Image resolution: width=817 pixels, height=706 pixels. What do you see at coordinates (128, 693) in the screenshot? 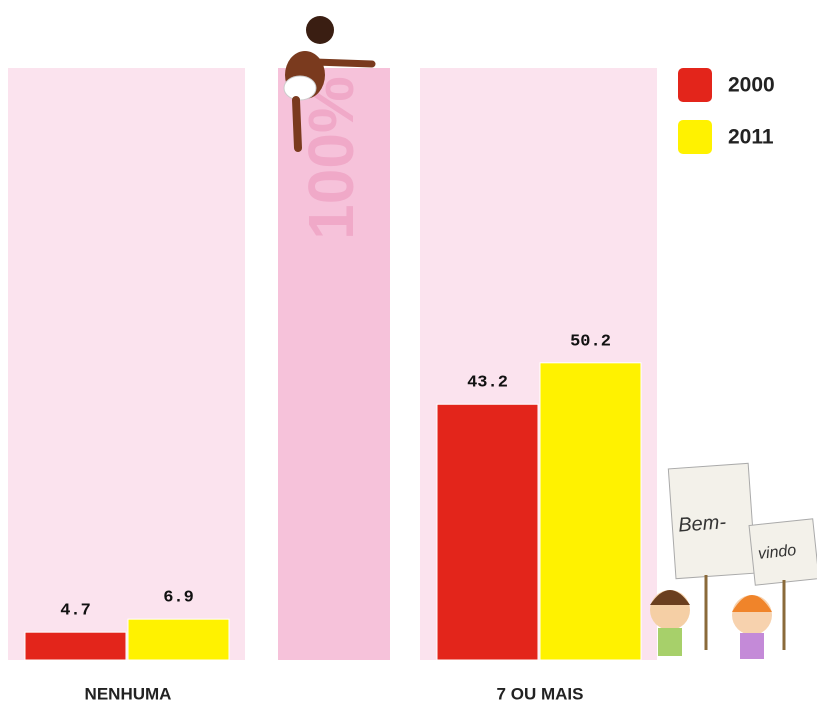
I see `x-tick-label: NENHUMA` at bounding box center [128, 693].